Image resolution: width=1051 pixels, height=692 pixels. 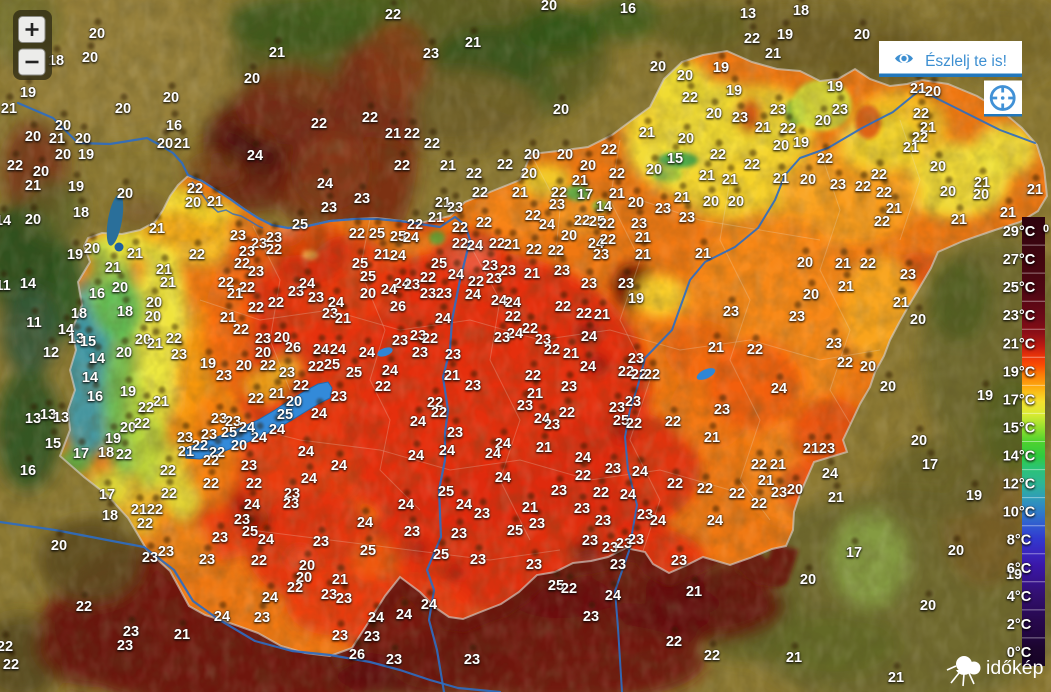 What do you see at coordinates (79, 314) in the screenshot?
I see `svg-text: 18` at bounding box center [79, 314].